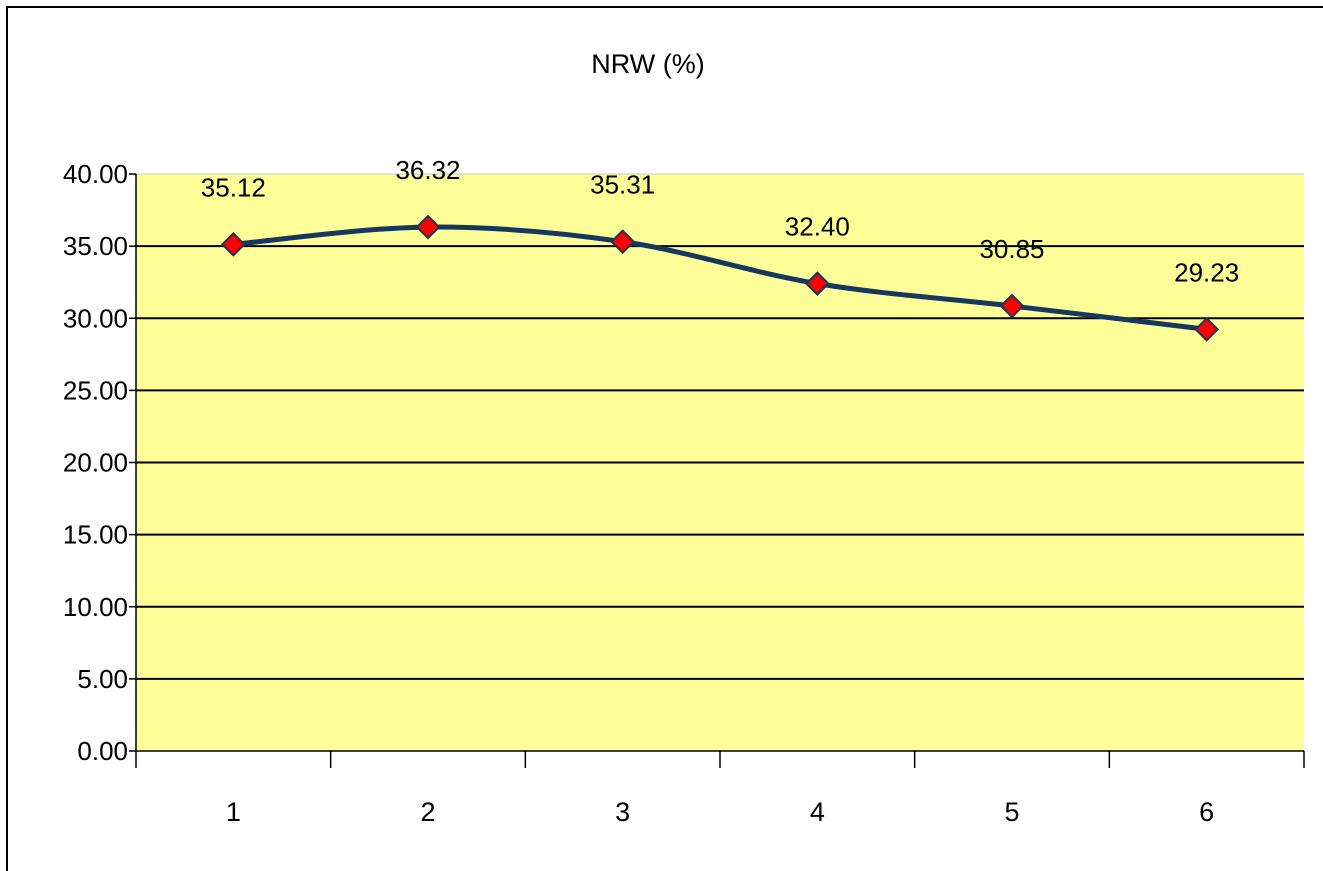 The height and width of the screenshot is (871, 1323). Describe the element at coordinates (95, 390) in the screenshot. I see `y-tick-label: 25.00` at that location.